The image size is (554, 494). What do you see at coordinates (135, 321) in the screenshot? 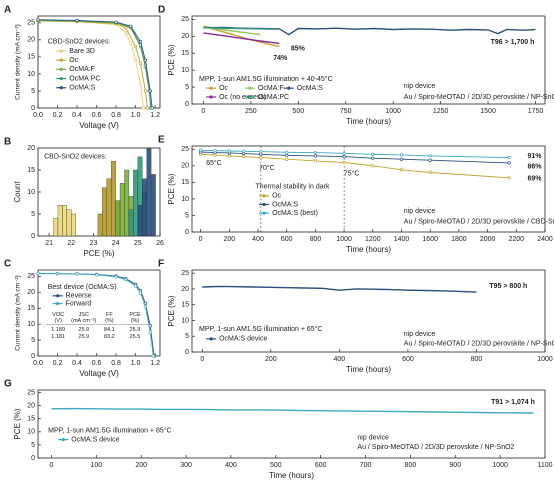
I see `table-unit: (%)` at bounding box center [135, 321].